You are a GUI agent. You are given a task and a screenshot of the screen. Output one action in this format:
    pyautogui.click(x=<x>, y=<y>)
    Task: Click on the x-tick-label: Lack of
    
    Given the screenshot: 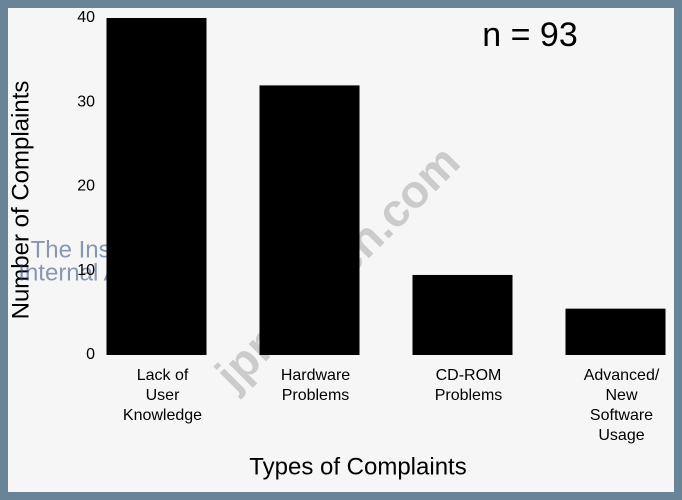 What is the action you would take?
    pyautogui.click(x=163, y=375)
    